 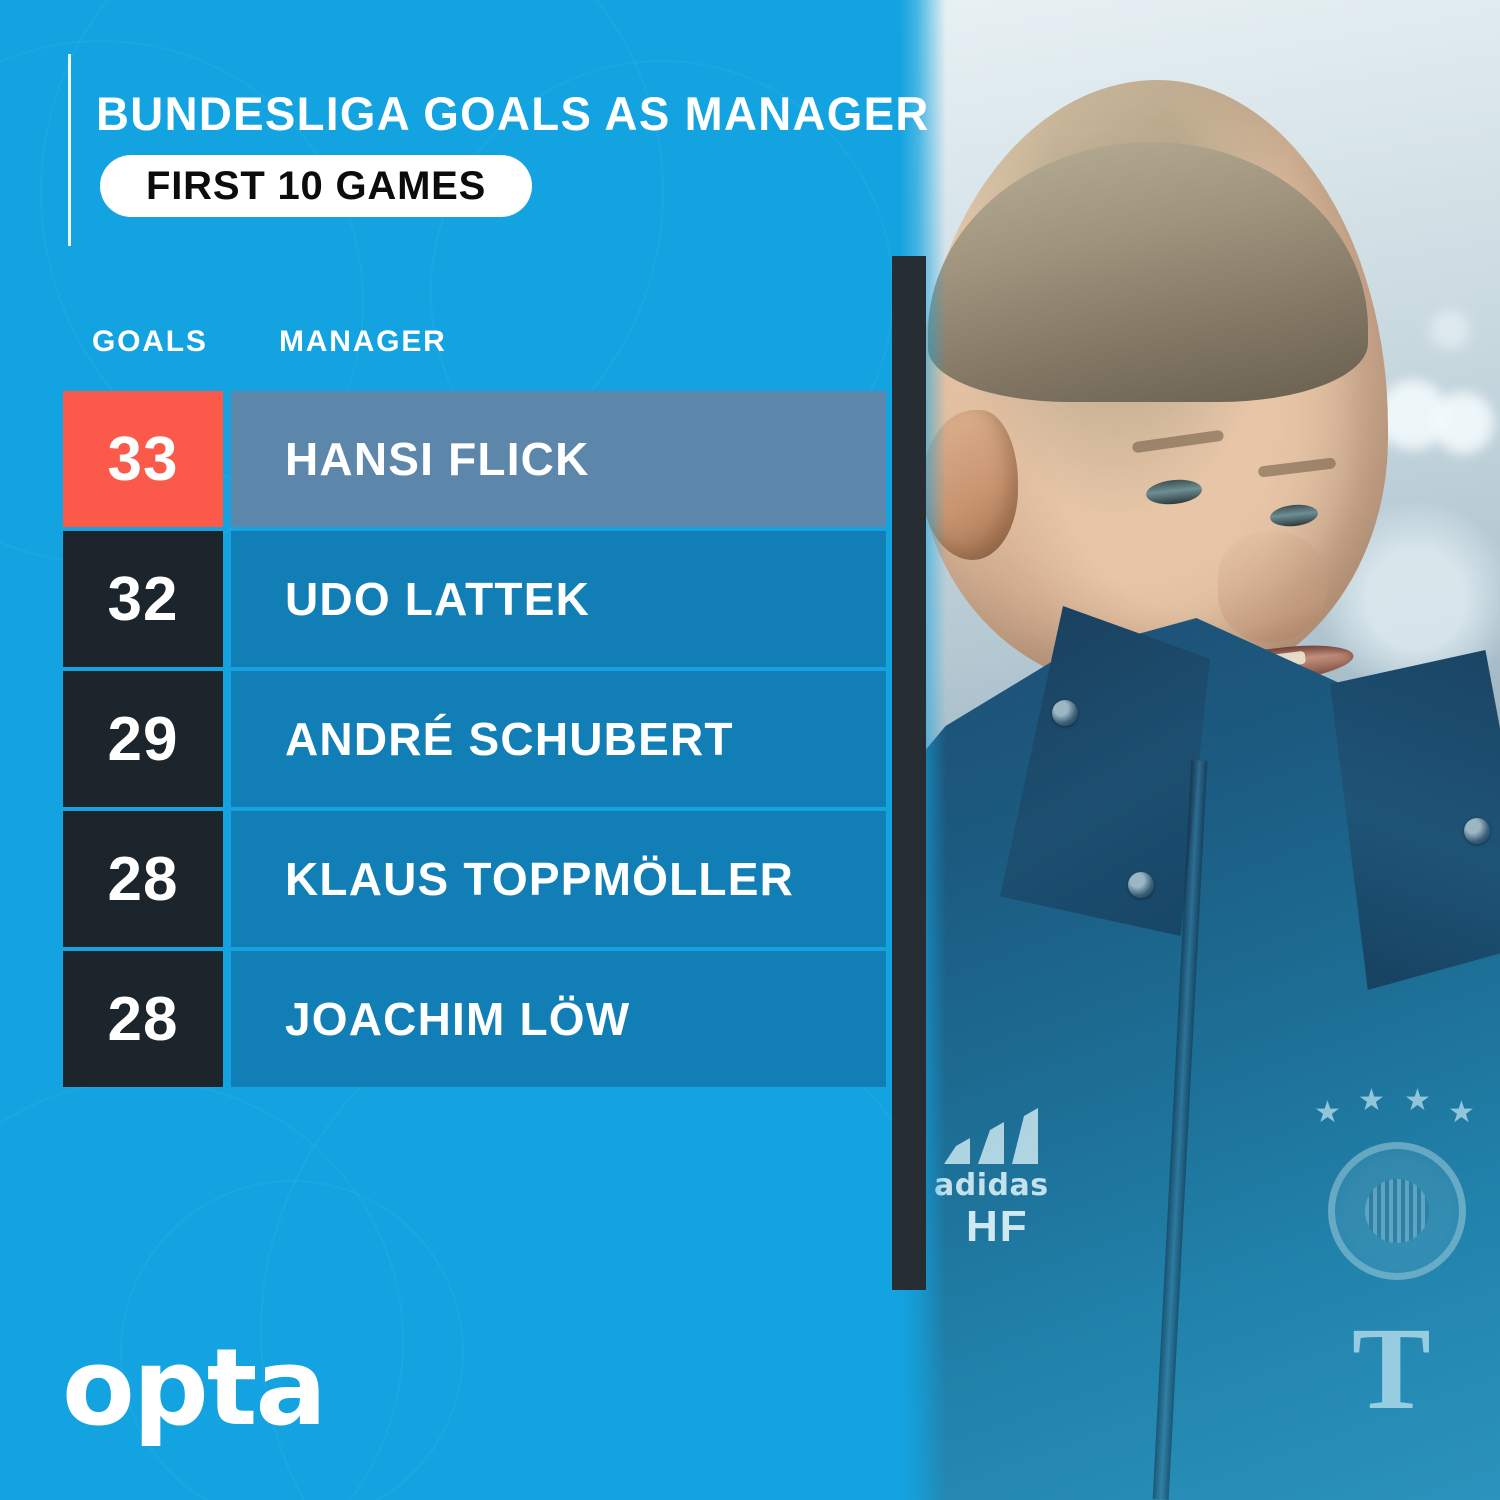 What do you see at coordinates (1297, 467) in the screenshot?
I see `eyebrow-right` at bounding box center [1297, 467].